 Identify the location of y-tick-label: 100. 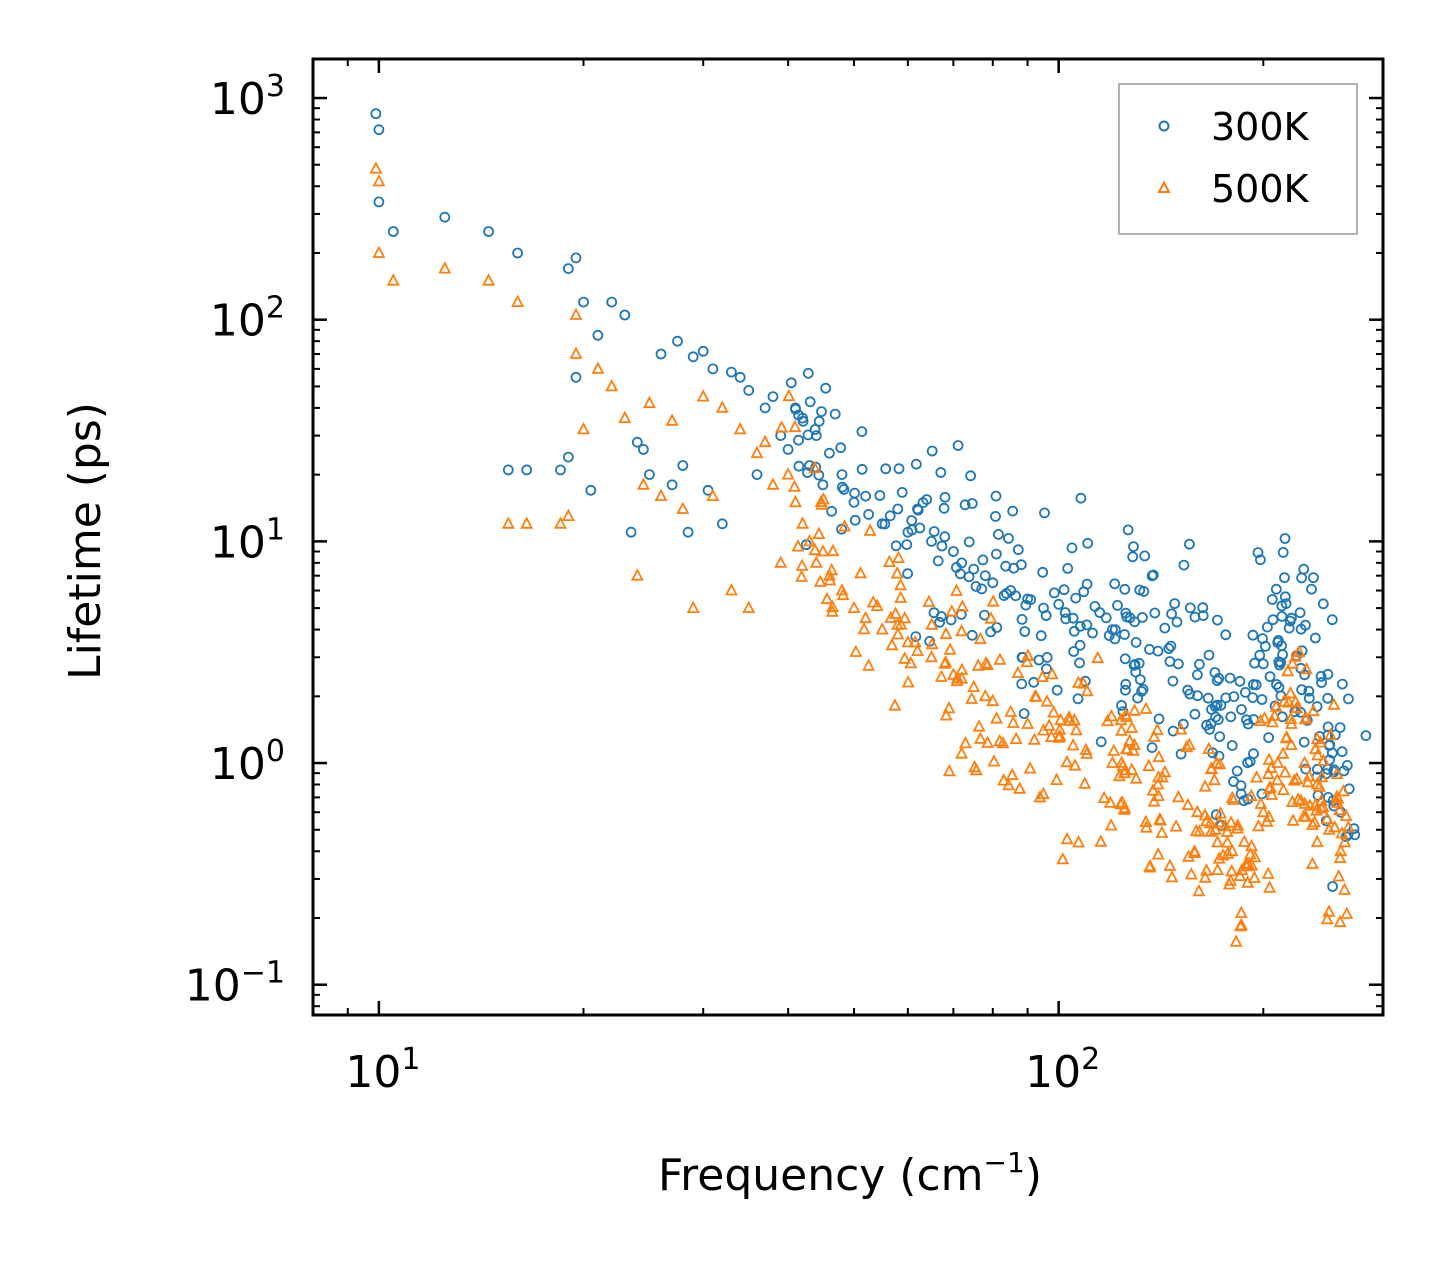
(247, 762).